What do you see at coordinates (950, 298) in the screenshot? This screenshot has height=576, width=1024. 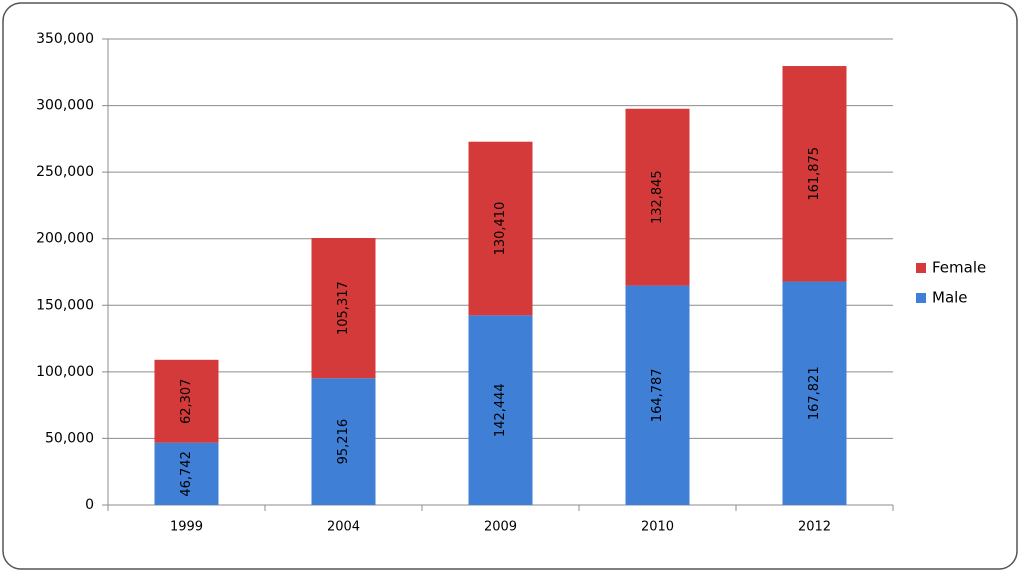 I see `legend-label: Male` at bounding box center [950, 298].